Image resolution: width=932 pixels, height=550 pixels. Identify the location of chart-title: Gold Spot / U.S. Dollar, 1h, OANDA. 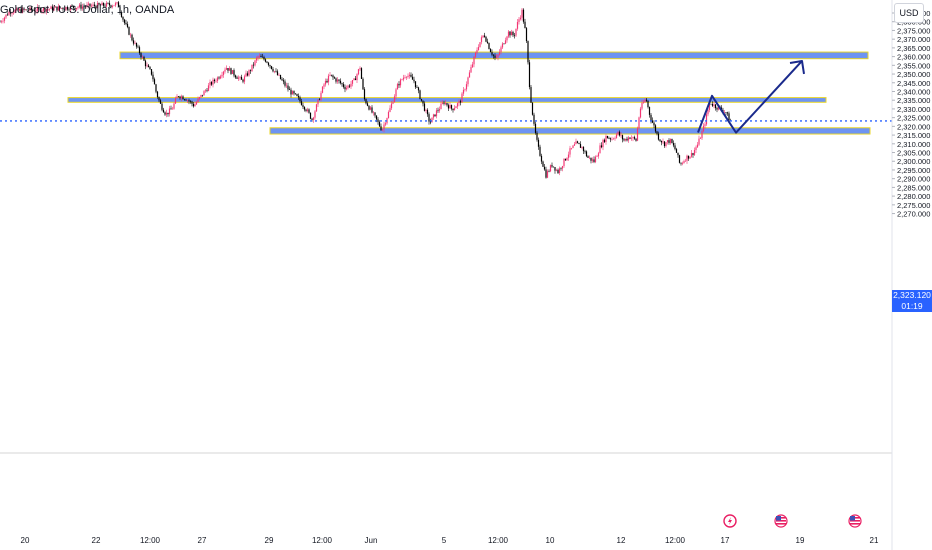
(87, 10).